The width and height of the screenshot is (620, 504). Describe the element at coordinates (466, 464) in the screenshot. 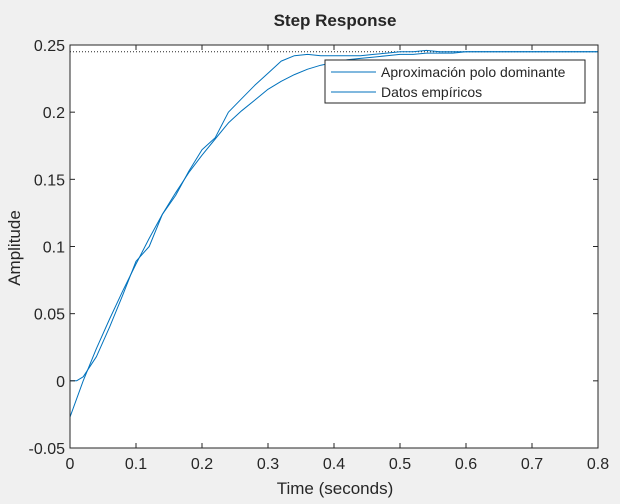

I see `x-tick-label: 0.6` at that location.